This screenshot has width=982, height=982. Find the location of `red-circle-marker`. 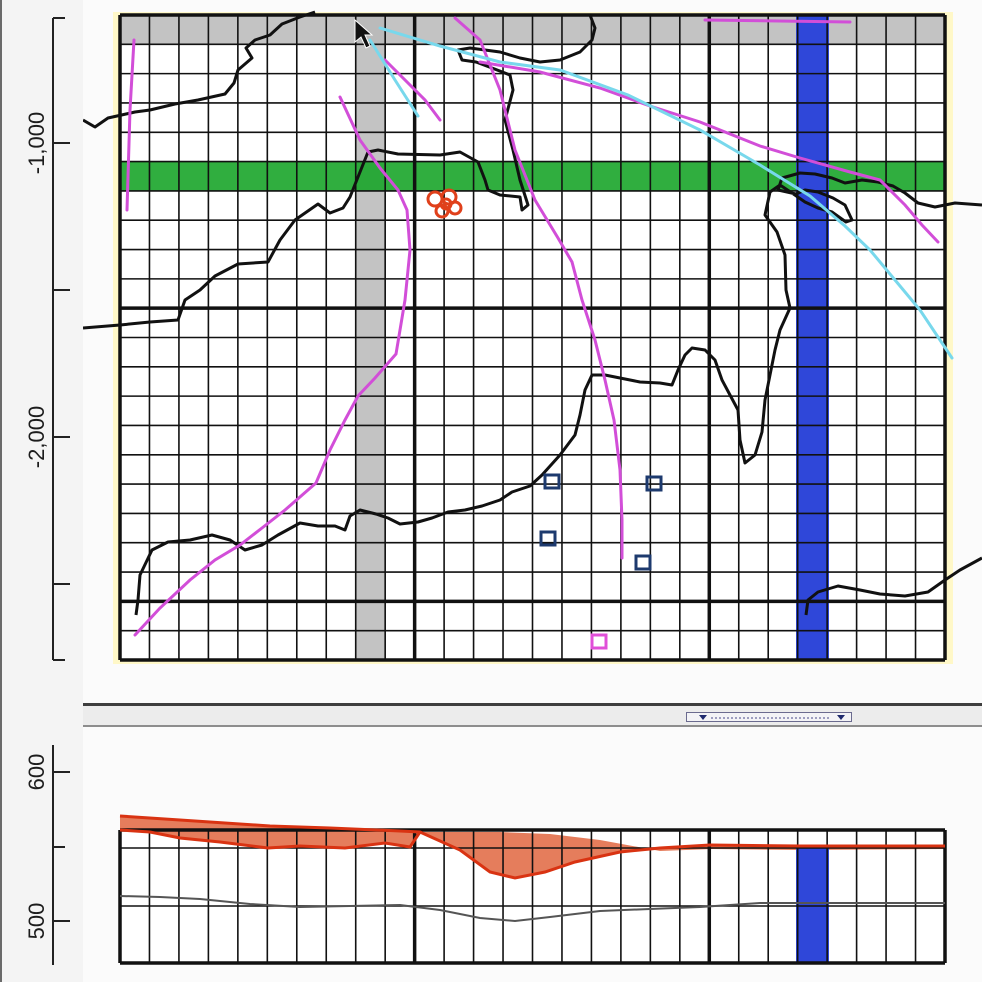

red-circle-marker is located at coordinates (446, 204).